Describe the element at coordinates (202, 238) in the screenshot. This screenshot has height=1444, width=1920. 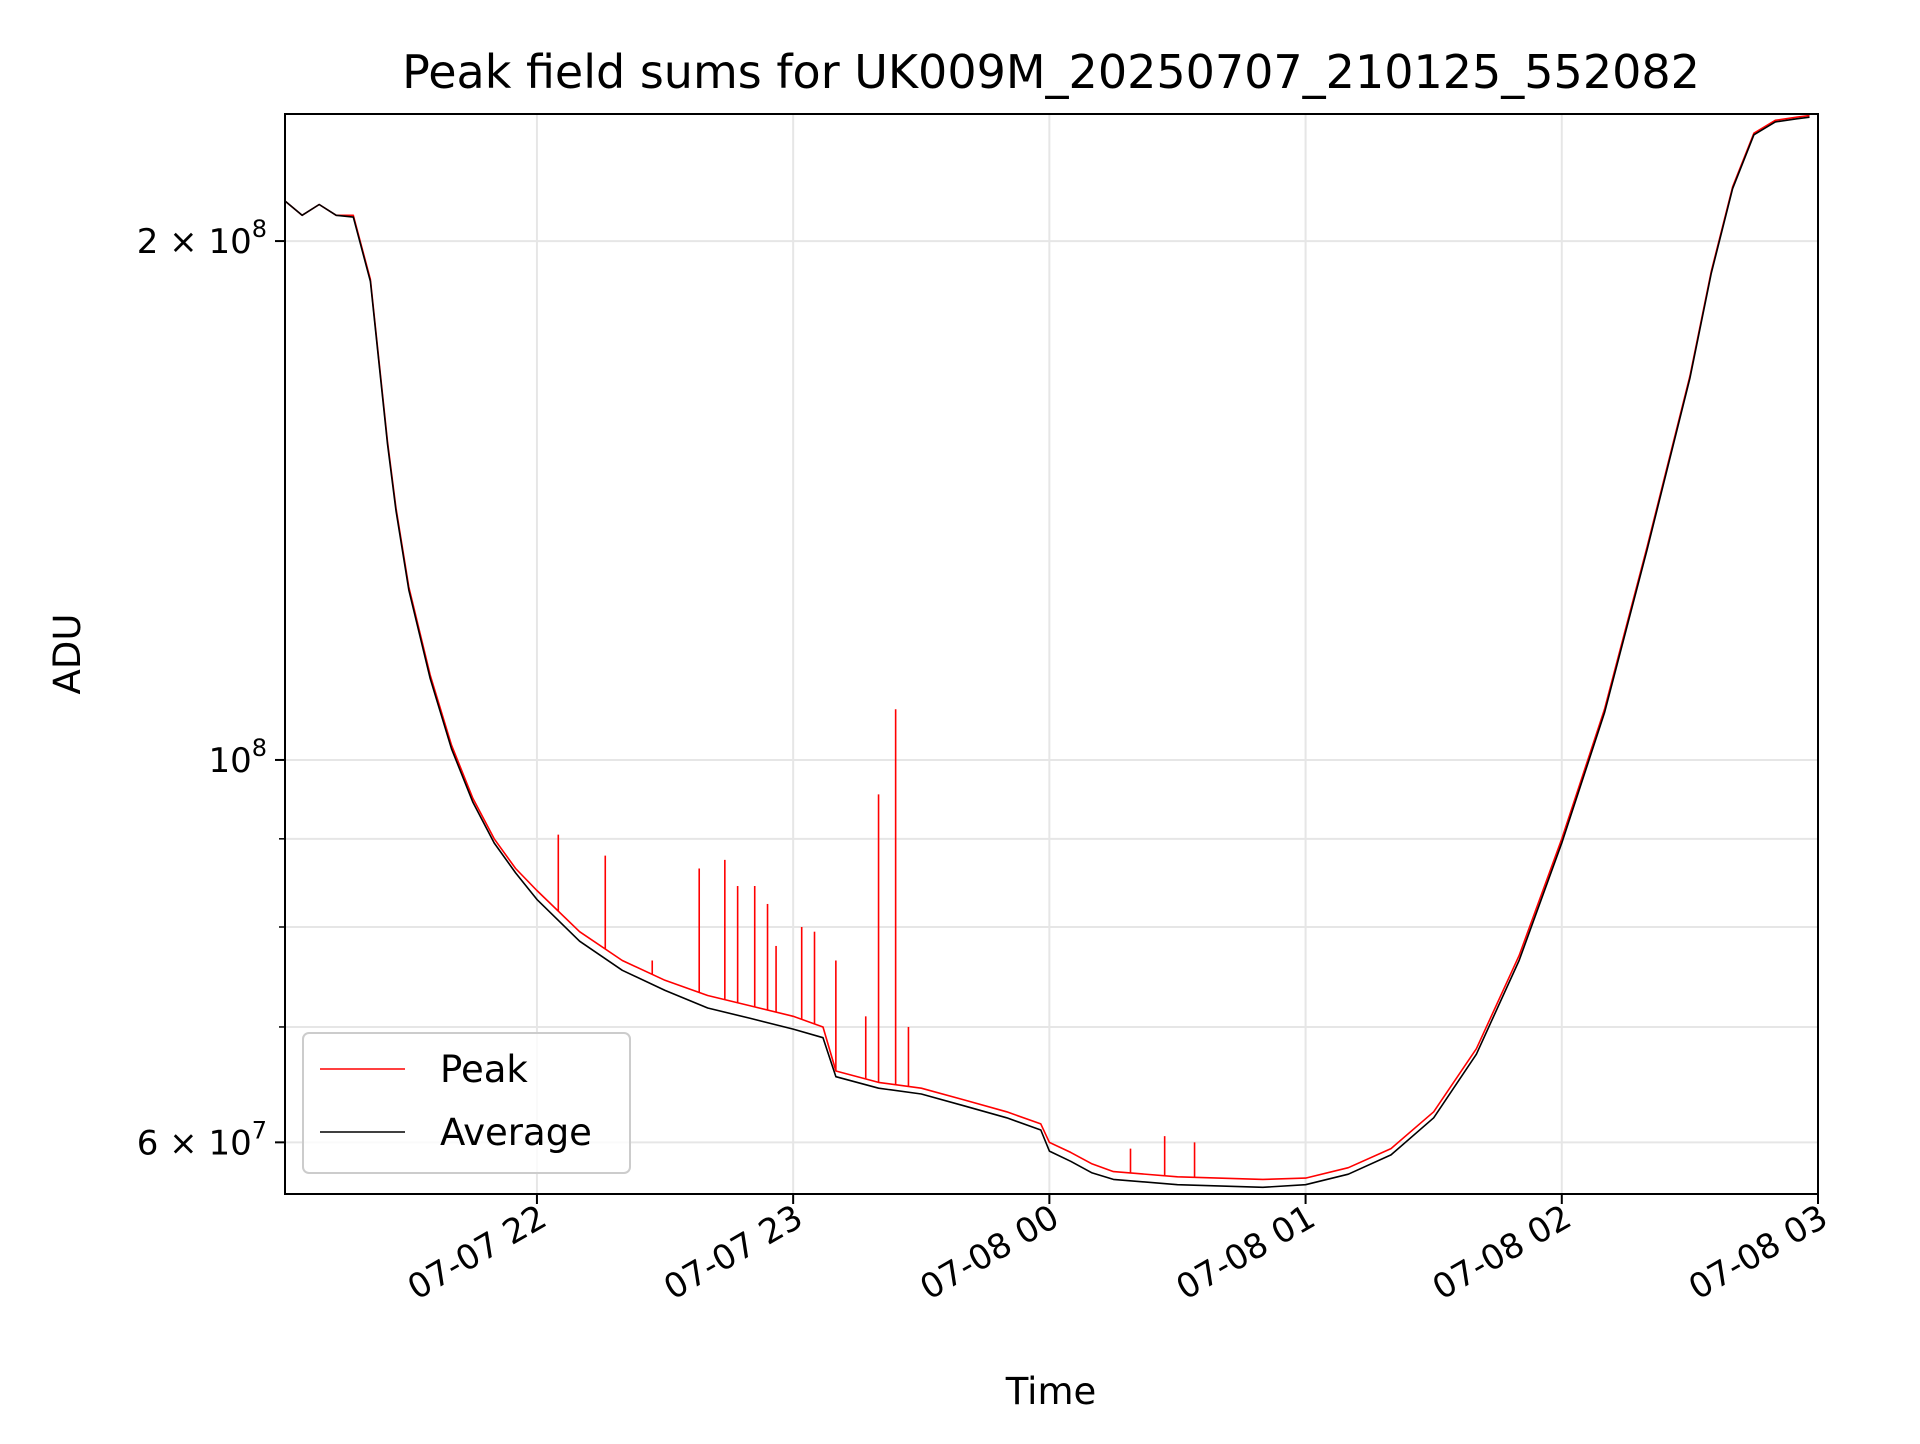
I see `y-tick-label: 2 × 108` at that location.